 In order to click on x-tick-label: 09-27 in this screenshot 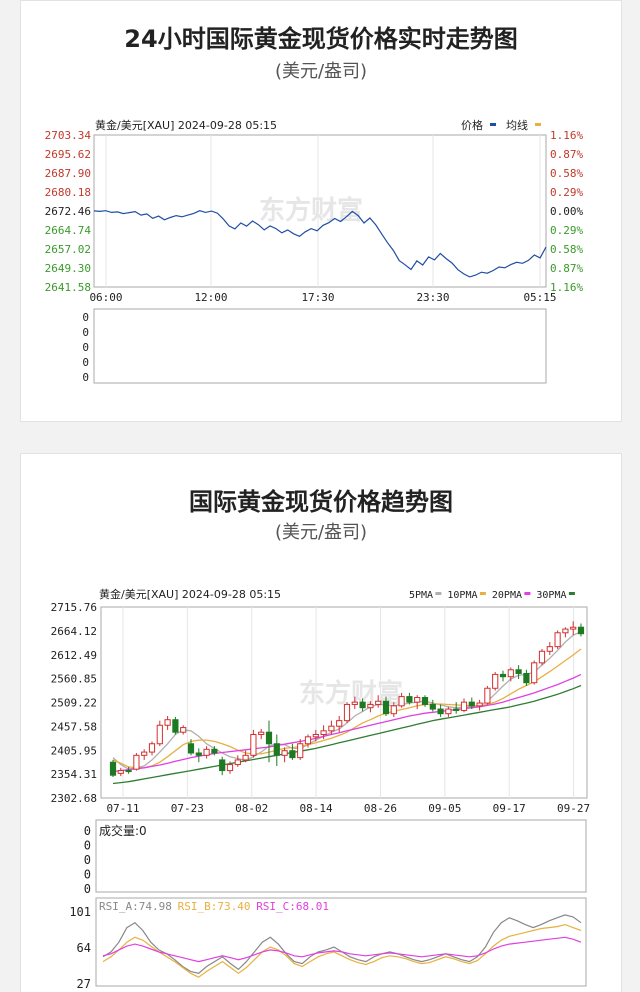, I will do `click(573, 808)`.